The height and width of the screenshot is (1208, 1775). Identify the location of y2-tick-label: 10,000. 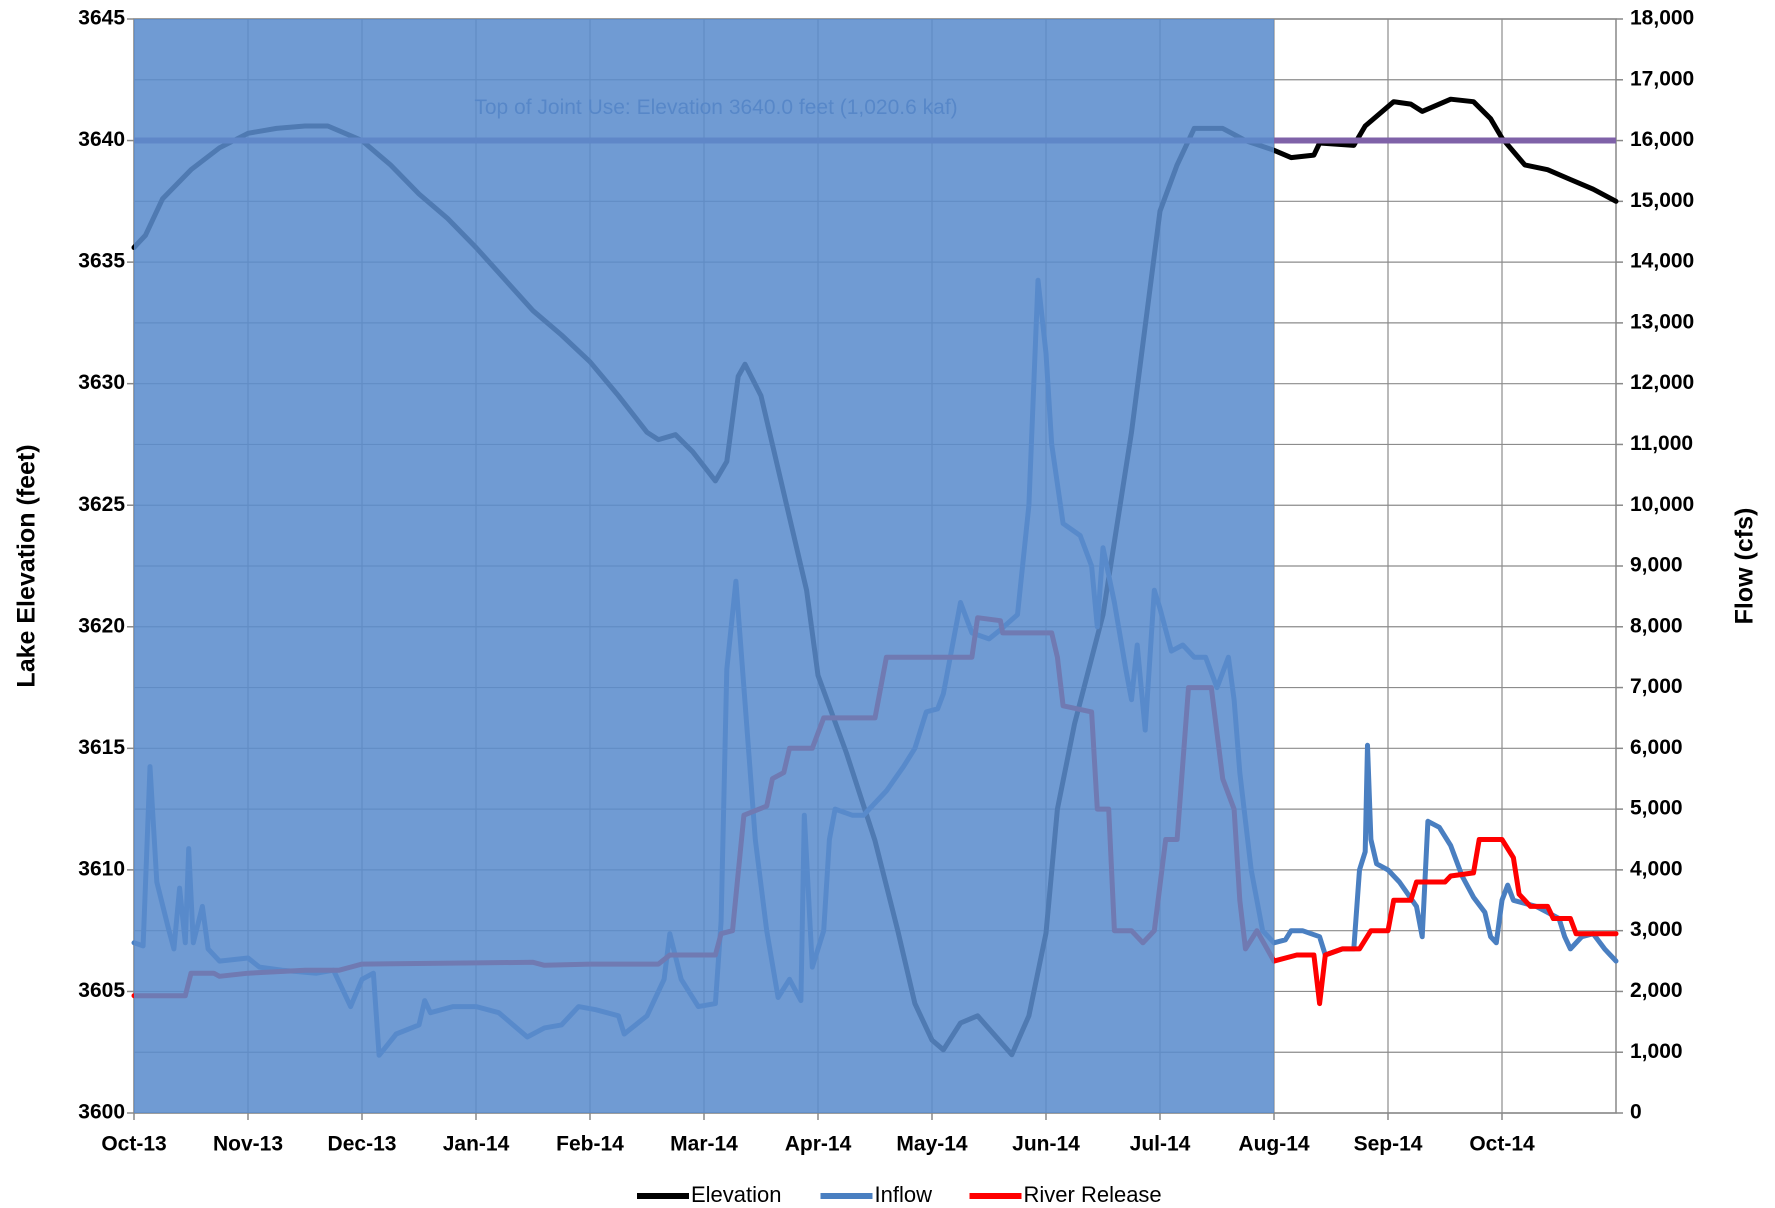
(1662, 504).